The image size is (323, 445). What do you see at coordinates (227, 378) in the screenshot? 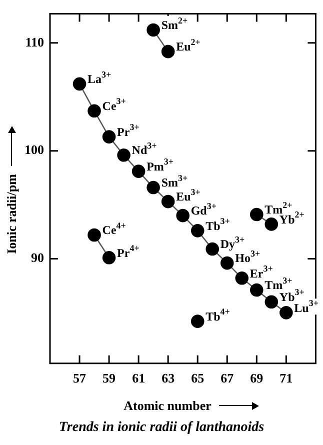
I see `x-tick-label: 67` at bounding box center [227, 378].